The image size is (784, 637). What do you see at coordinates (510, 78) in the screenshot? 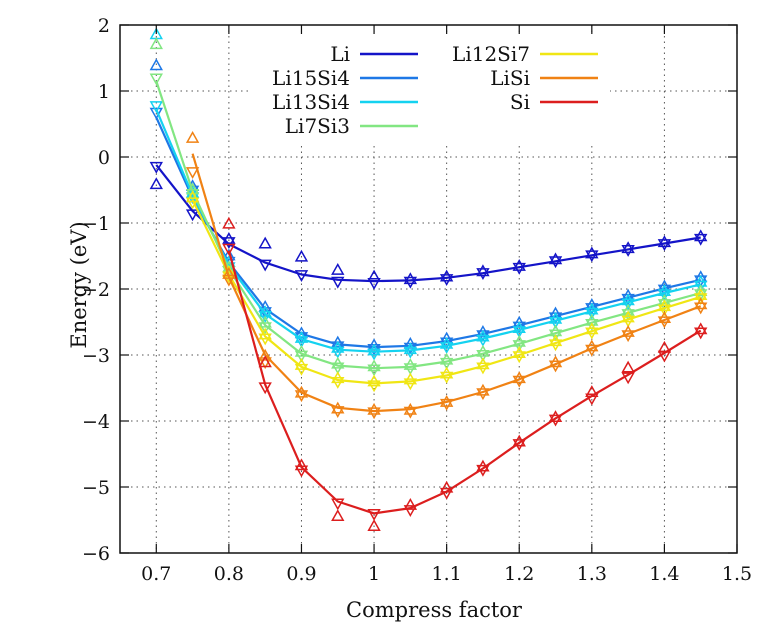
I see `legend-label-LiSi: LiSi` at bounding box center [510, 78].